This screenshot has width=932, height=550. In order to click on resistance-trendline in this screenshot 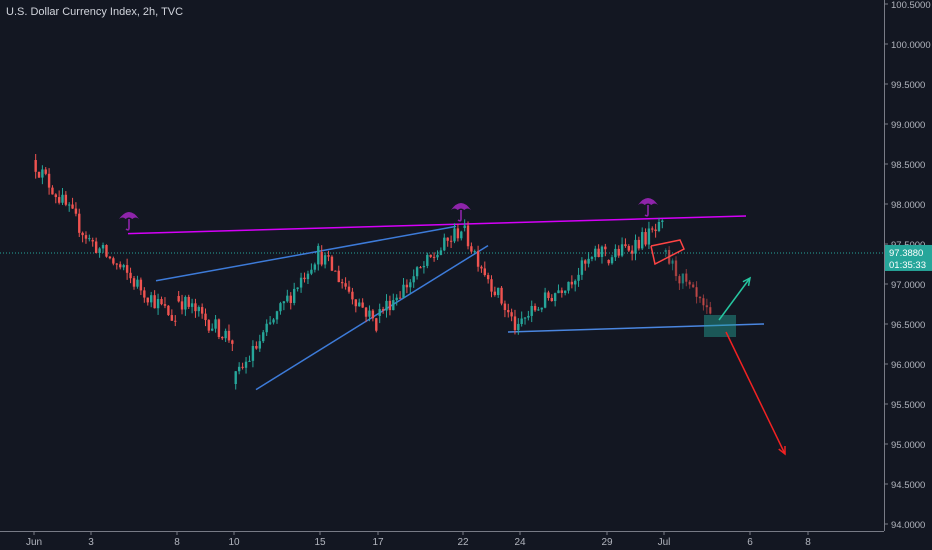, I will do `click(437, 225)`.